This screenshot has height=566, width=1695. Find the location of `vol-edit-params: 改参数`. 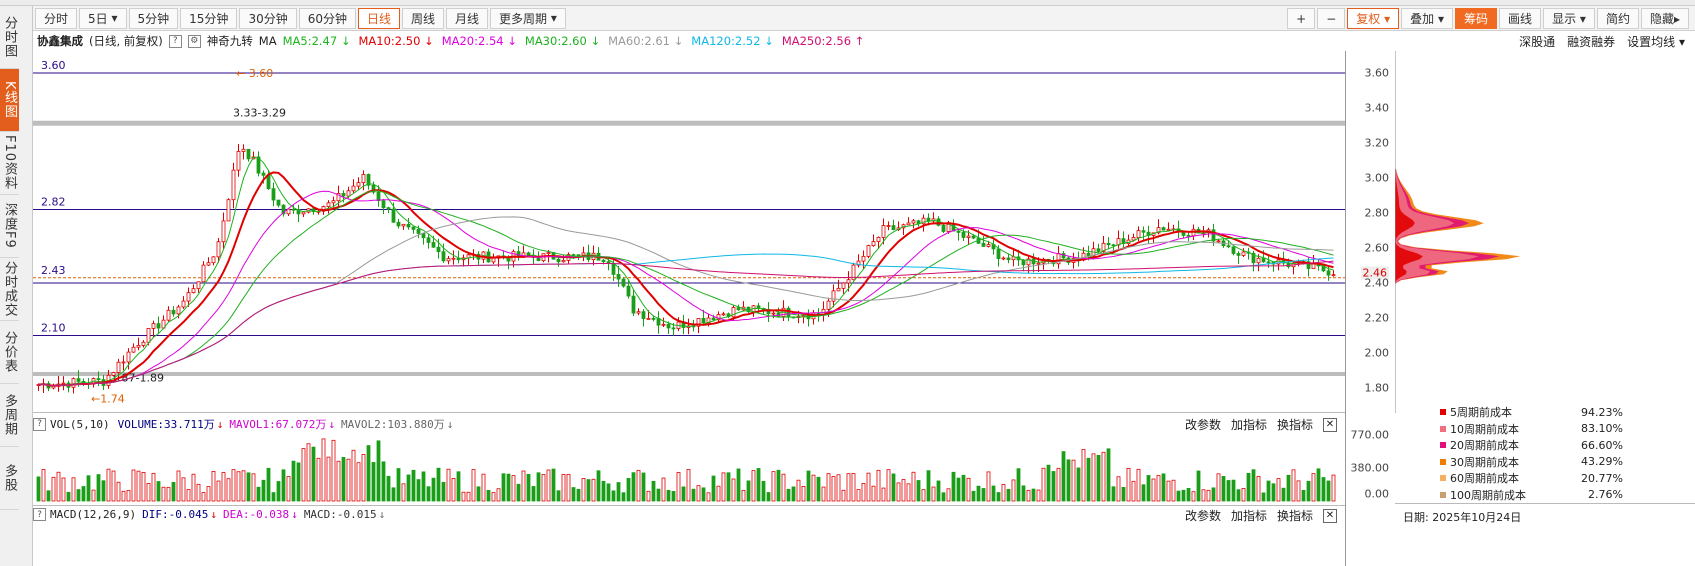

vol-edit-params: 改参数 is located at coordinates (1202, 425).